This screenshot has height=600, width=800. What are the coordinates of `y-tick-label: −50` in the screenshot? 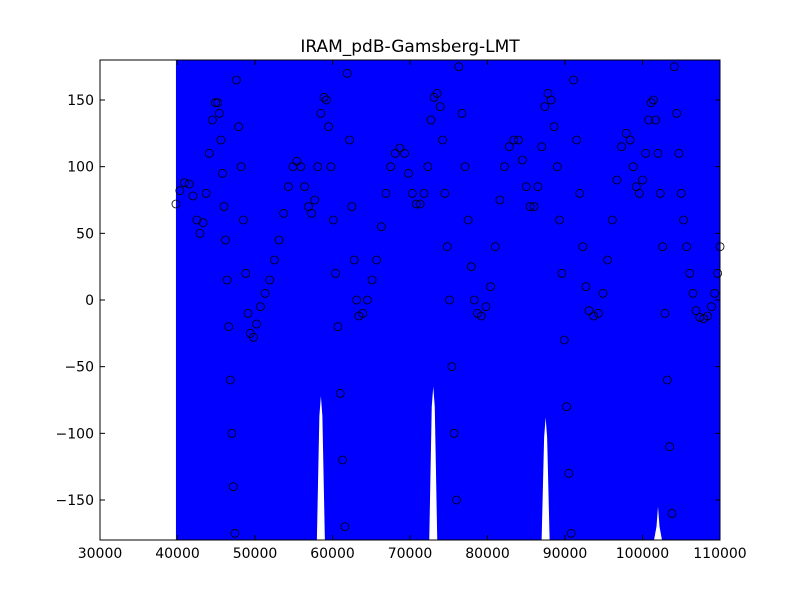 It's located at (79, 368).